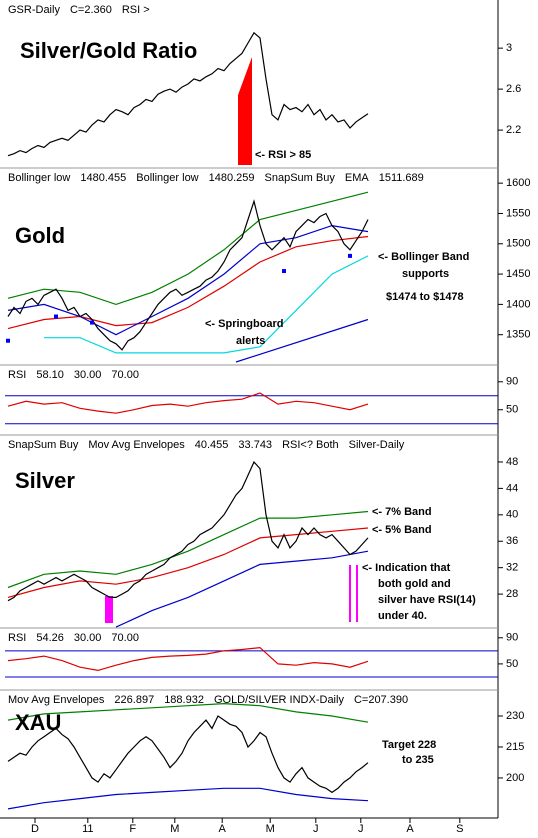 Image resolution: width=538 pixels, height=838 pixels. I want to click on header-text: RSI >, so click(136, 10).